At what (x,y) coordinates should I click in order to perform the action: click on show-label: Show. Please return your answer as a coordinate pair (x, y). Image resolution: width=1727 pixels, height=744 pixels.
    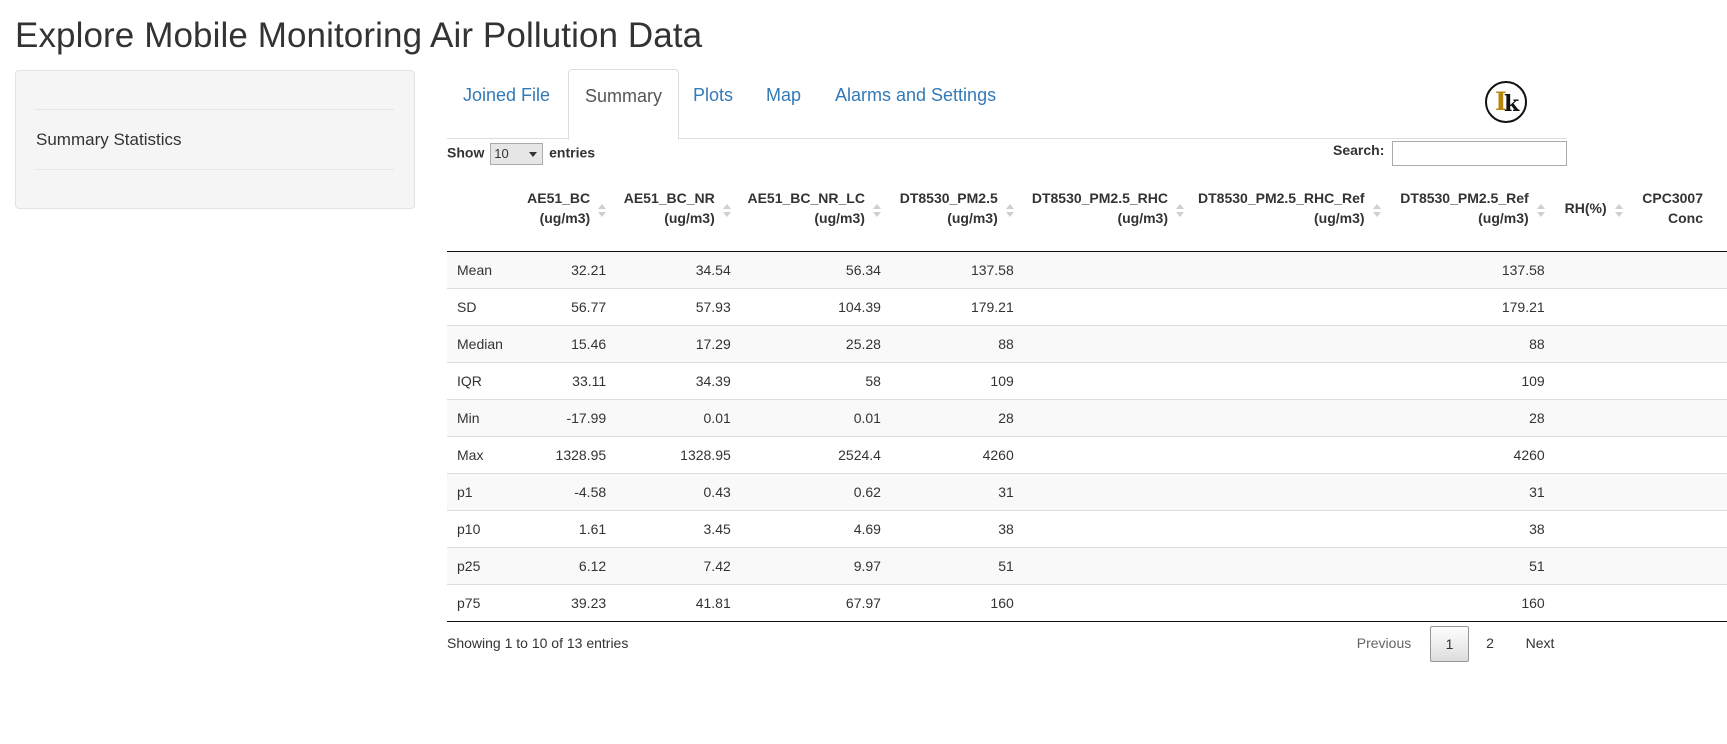
    Looking at the image, I should click on (466, 152).